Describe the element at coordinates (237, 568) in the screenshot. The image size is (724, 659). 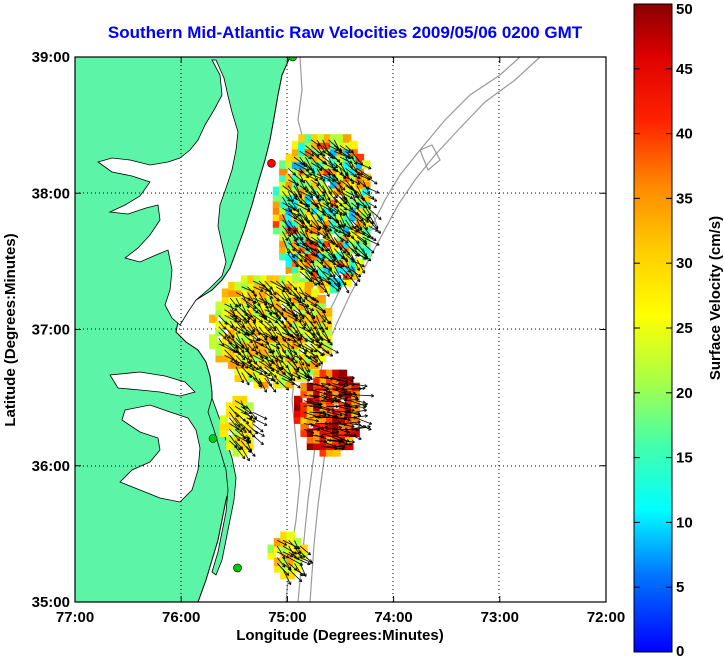
I see `radar-site-marker` at that location.